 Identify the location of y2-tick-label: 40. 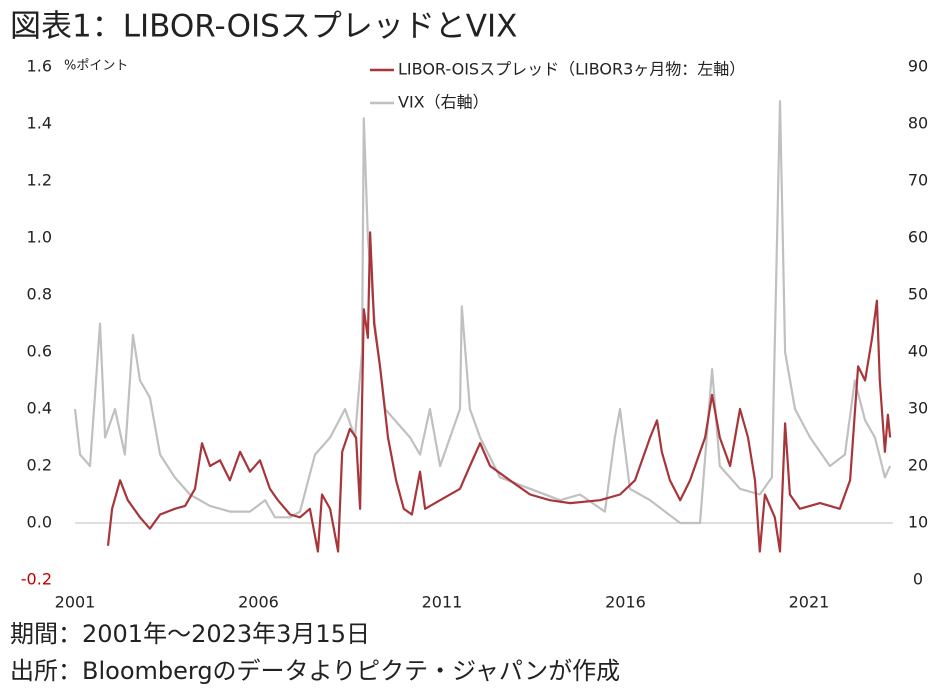
(918, 351).